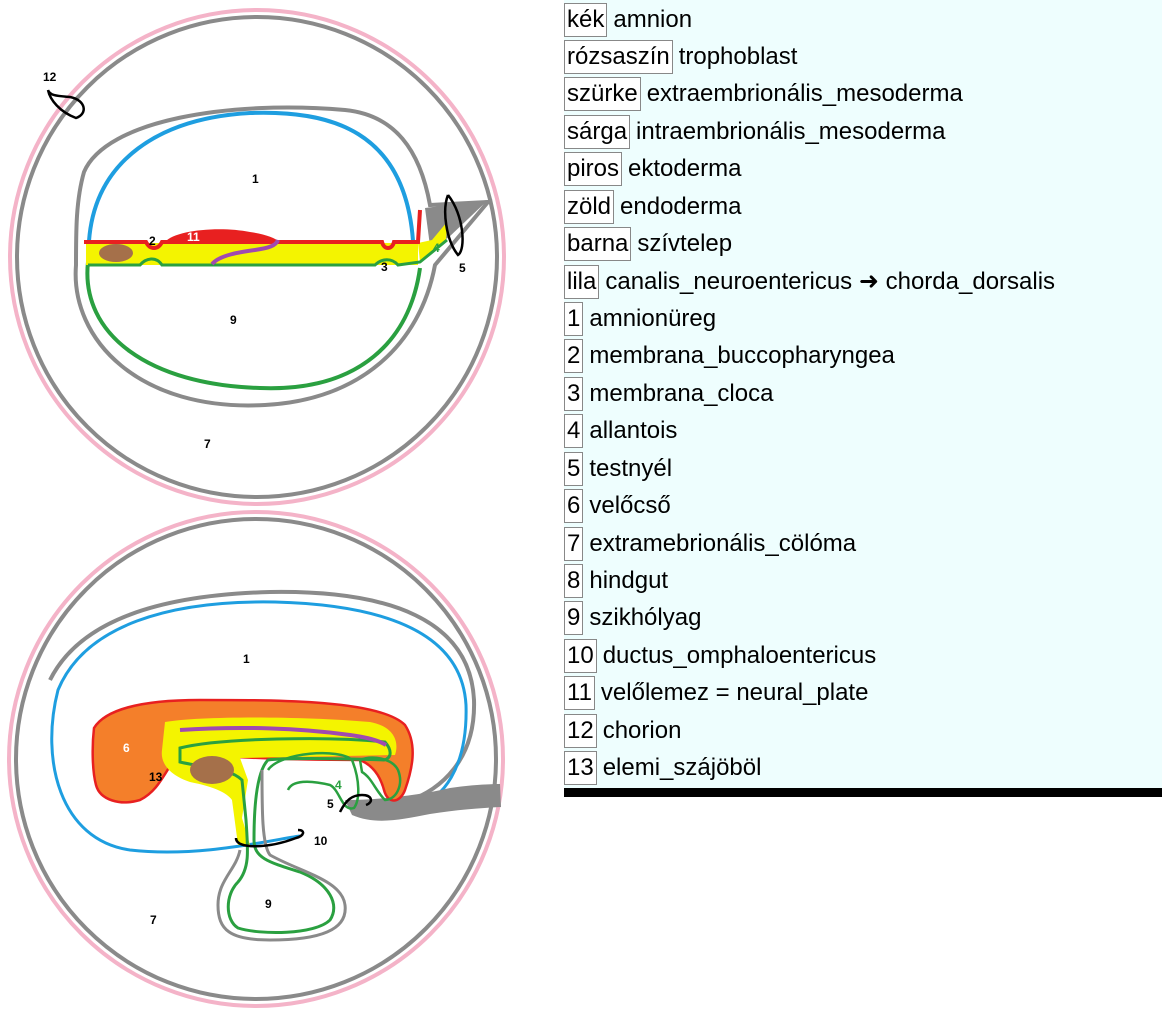 The image size is (1162, 1018). What do you see at coordinates (629, 505) in the screenshot?
I see `legend-label: velőcső` at bounding box center [629, 505].